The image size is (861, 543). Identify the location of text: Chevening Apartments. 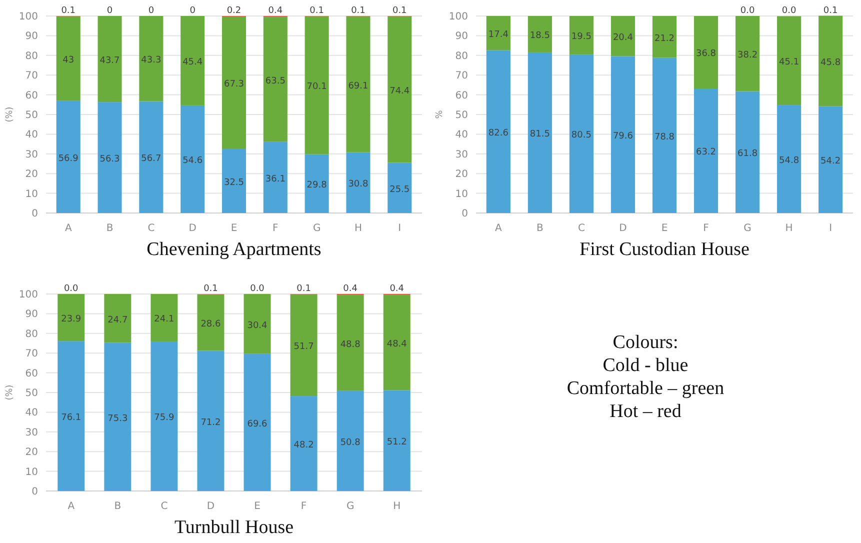
(234, 249).